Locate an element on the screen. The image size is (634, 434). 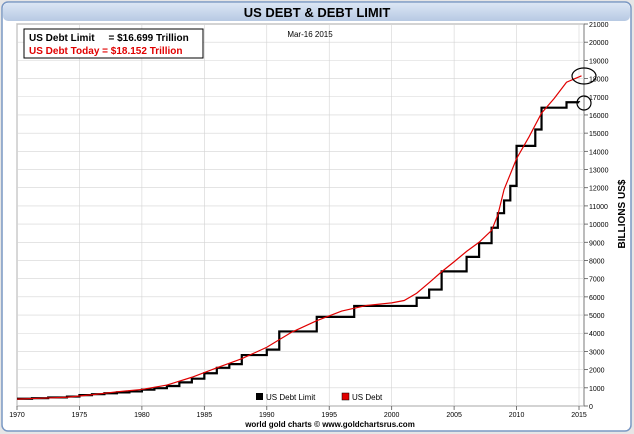
chart-title: US DEBT & DEBT LIMIT is located at coordinates (317, 12).